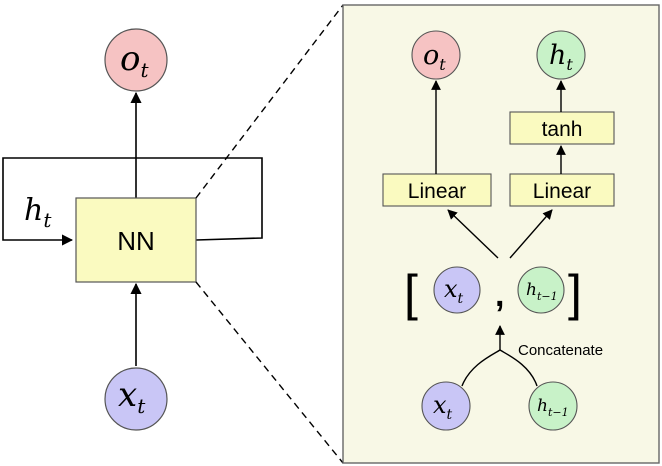 Image resolution: width=662 pixels, height=466 pixels. Describe the element at coordinates (269, 372) in the screenshot. I see `zoom-line-bottom` at that location.